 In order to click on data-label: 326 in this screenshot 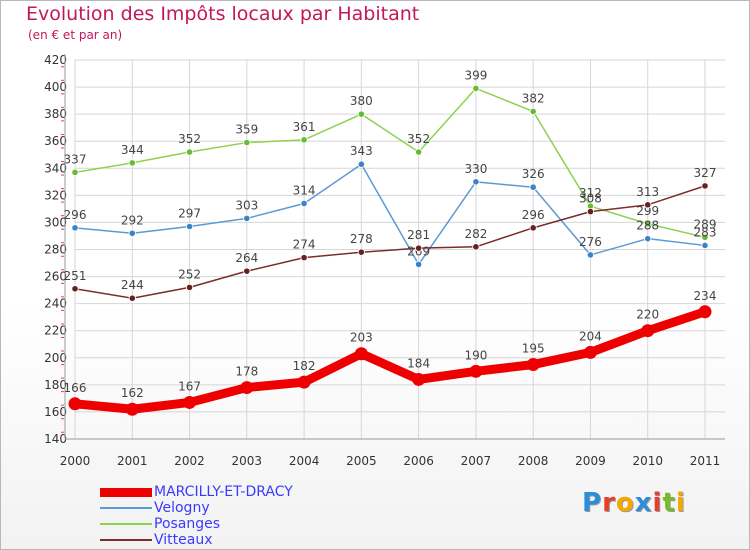, I will do `click(533, 174)`.